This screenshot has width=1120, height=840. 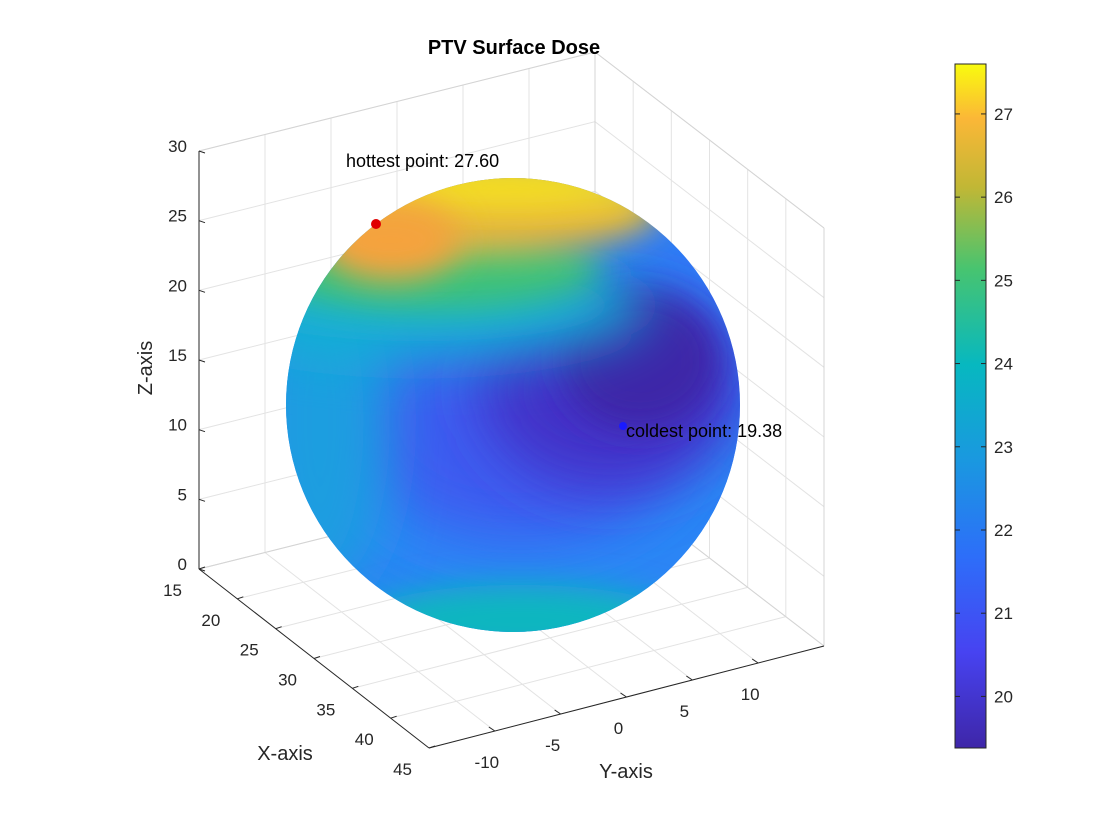 I want to click on y-tick-label: 10, so click(x=750, y=694).